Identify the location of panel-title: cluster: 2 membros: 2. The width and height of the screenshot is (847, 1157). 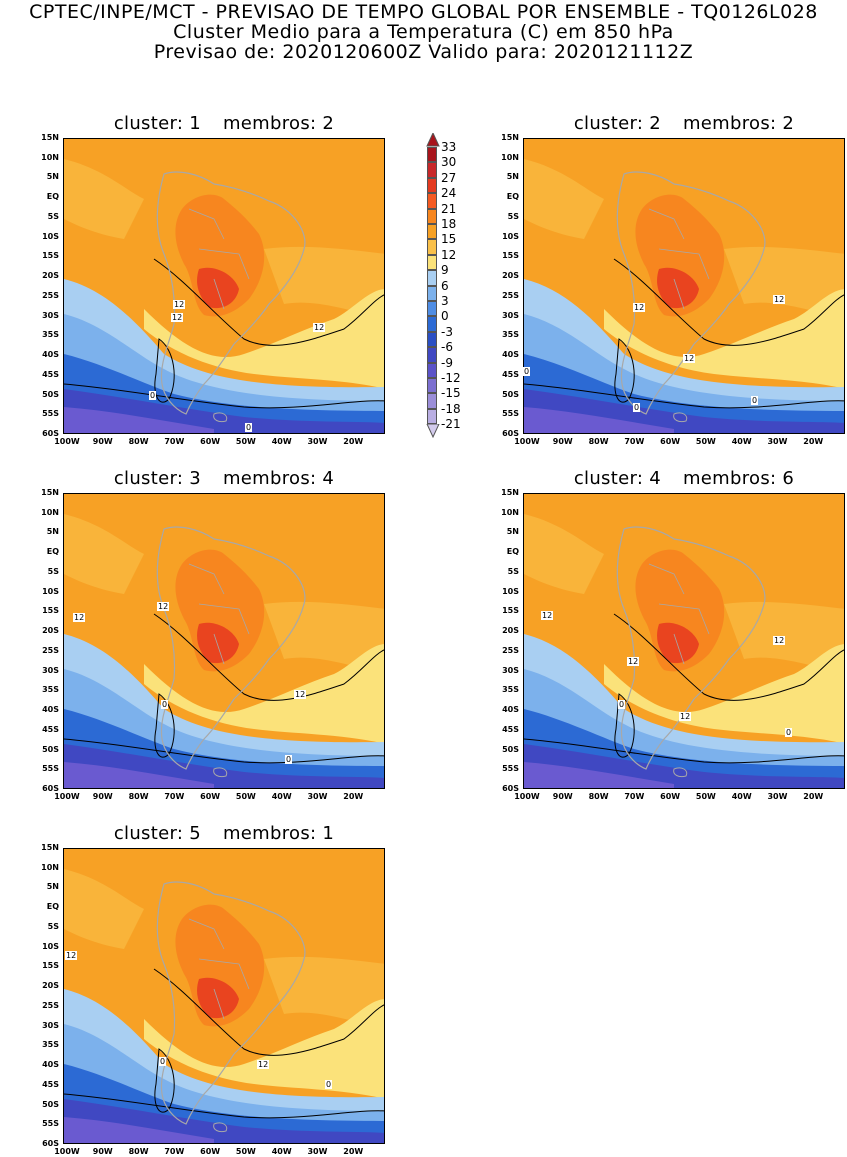
(684, 123).